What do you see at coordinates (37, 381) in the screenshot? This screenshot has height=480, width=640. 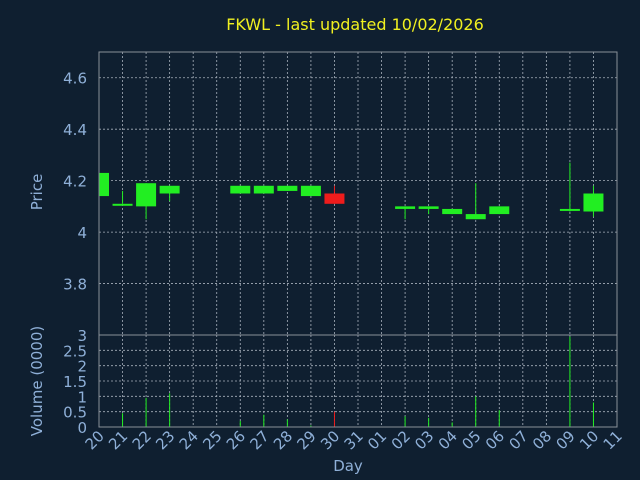 I see `volume-axis-label: Volume (0000)` at bounding box center [37, 381].